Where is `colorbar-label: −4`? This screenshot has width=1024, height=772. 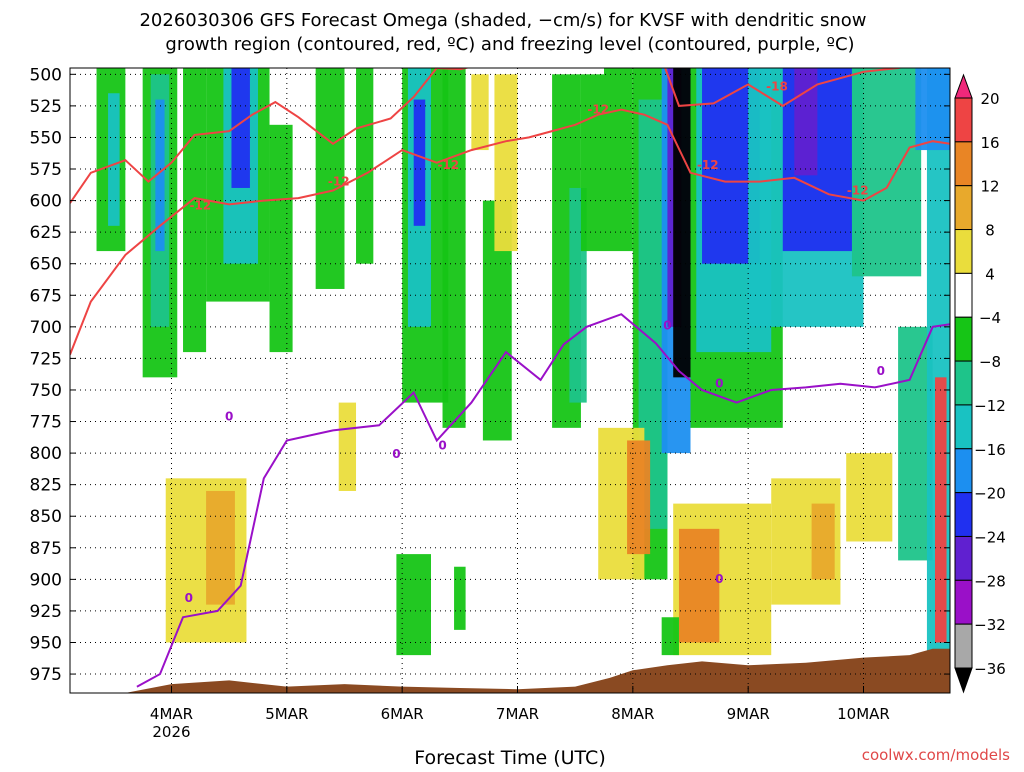 colorbar-label: −4 is located at coordinates (990, 318).